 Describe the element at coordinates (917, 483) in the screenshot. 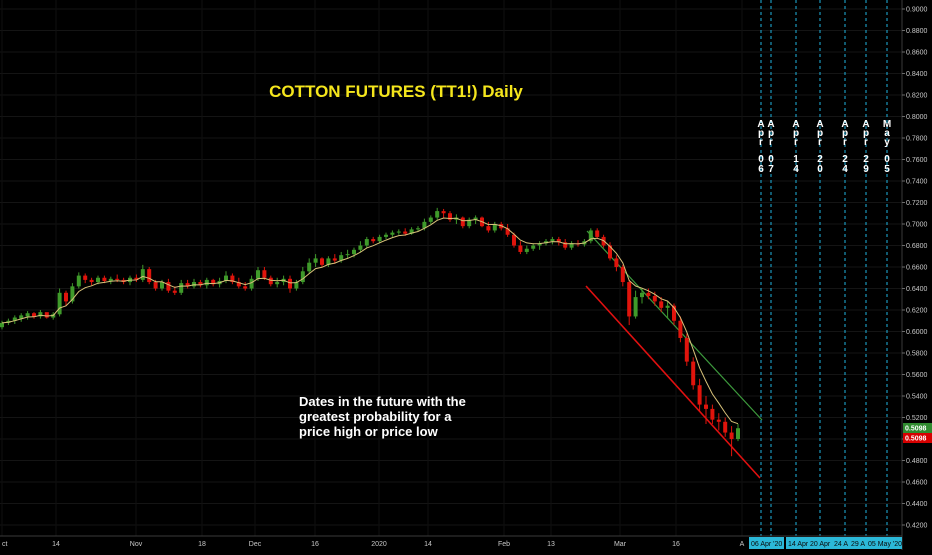

I see `y-tick-label-2: 0.4600` at that location.